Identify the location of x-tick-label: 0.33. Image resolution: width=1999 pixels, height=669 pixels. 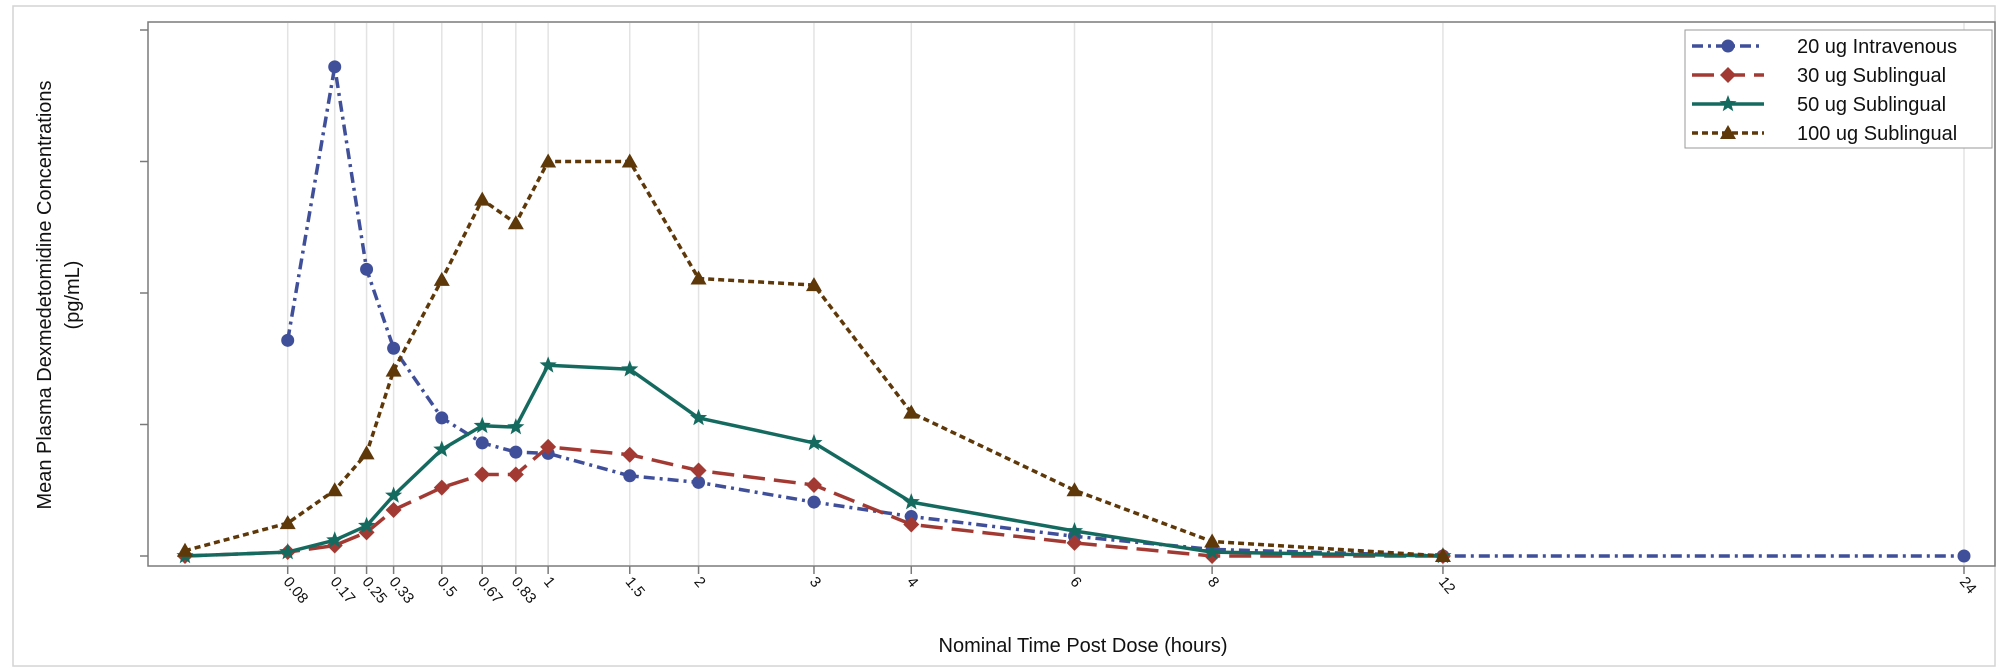
(402, 590).